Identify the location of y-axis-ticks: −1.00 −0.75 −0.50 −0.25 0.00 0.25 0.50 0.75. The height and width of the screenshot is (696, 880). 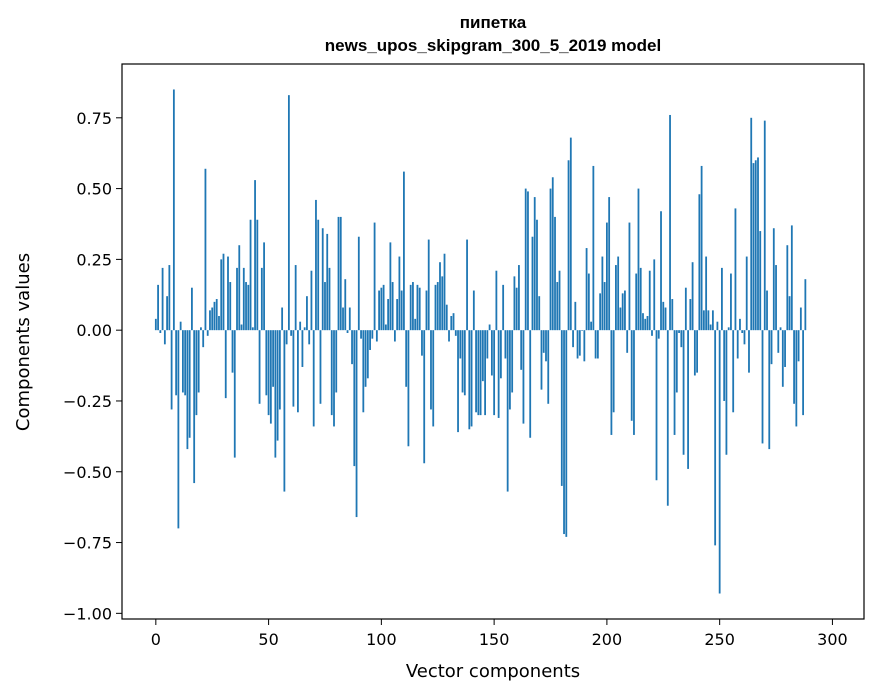
(92, 366).